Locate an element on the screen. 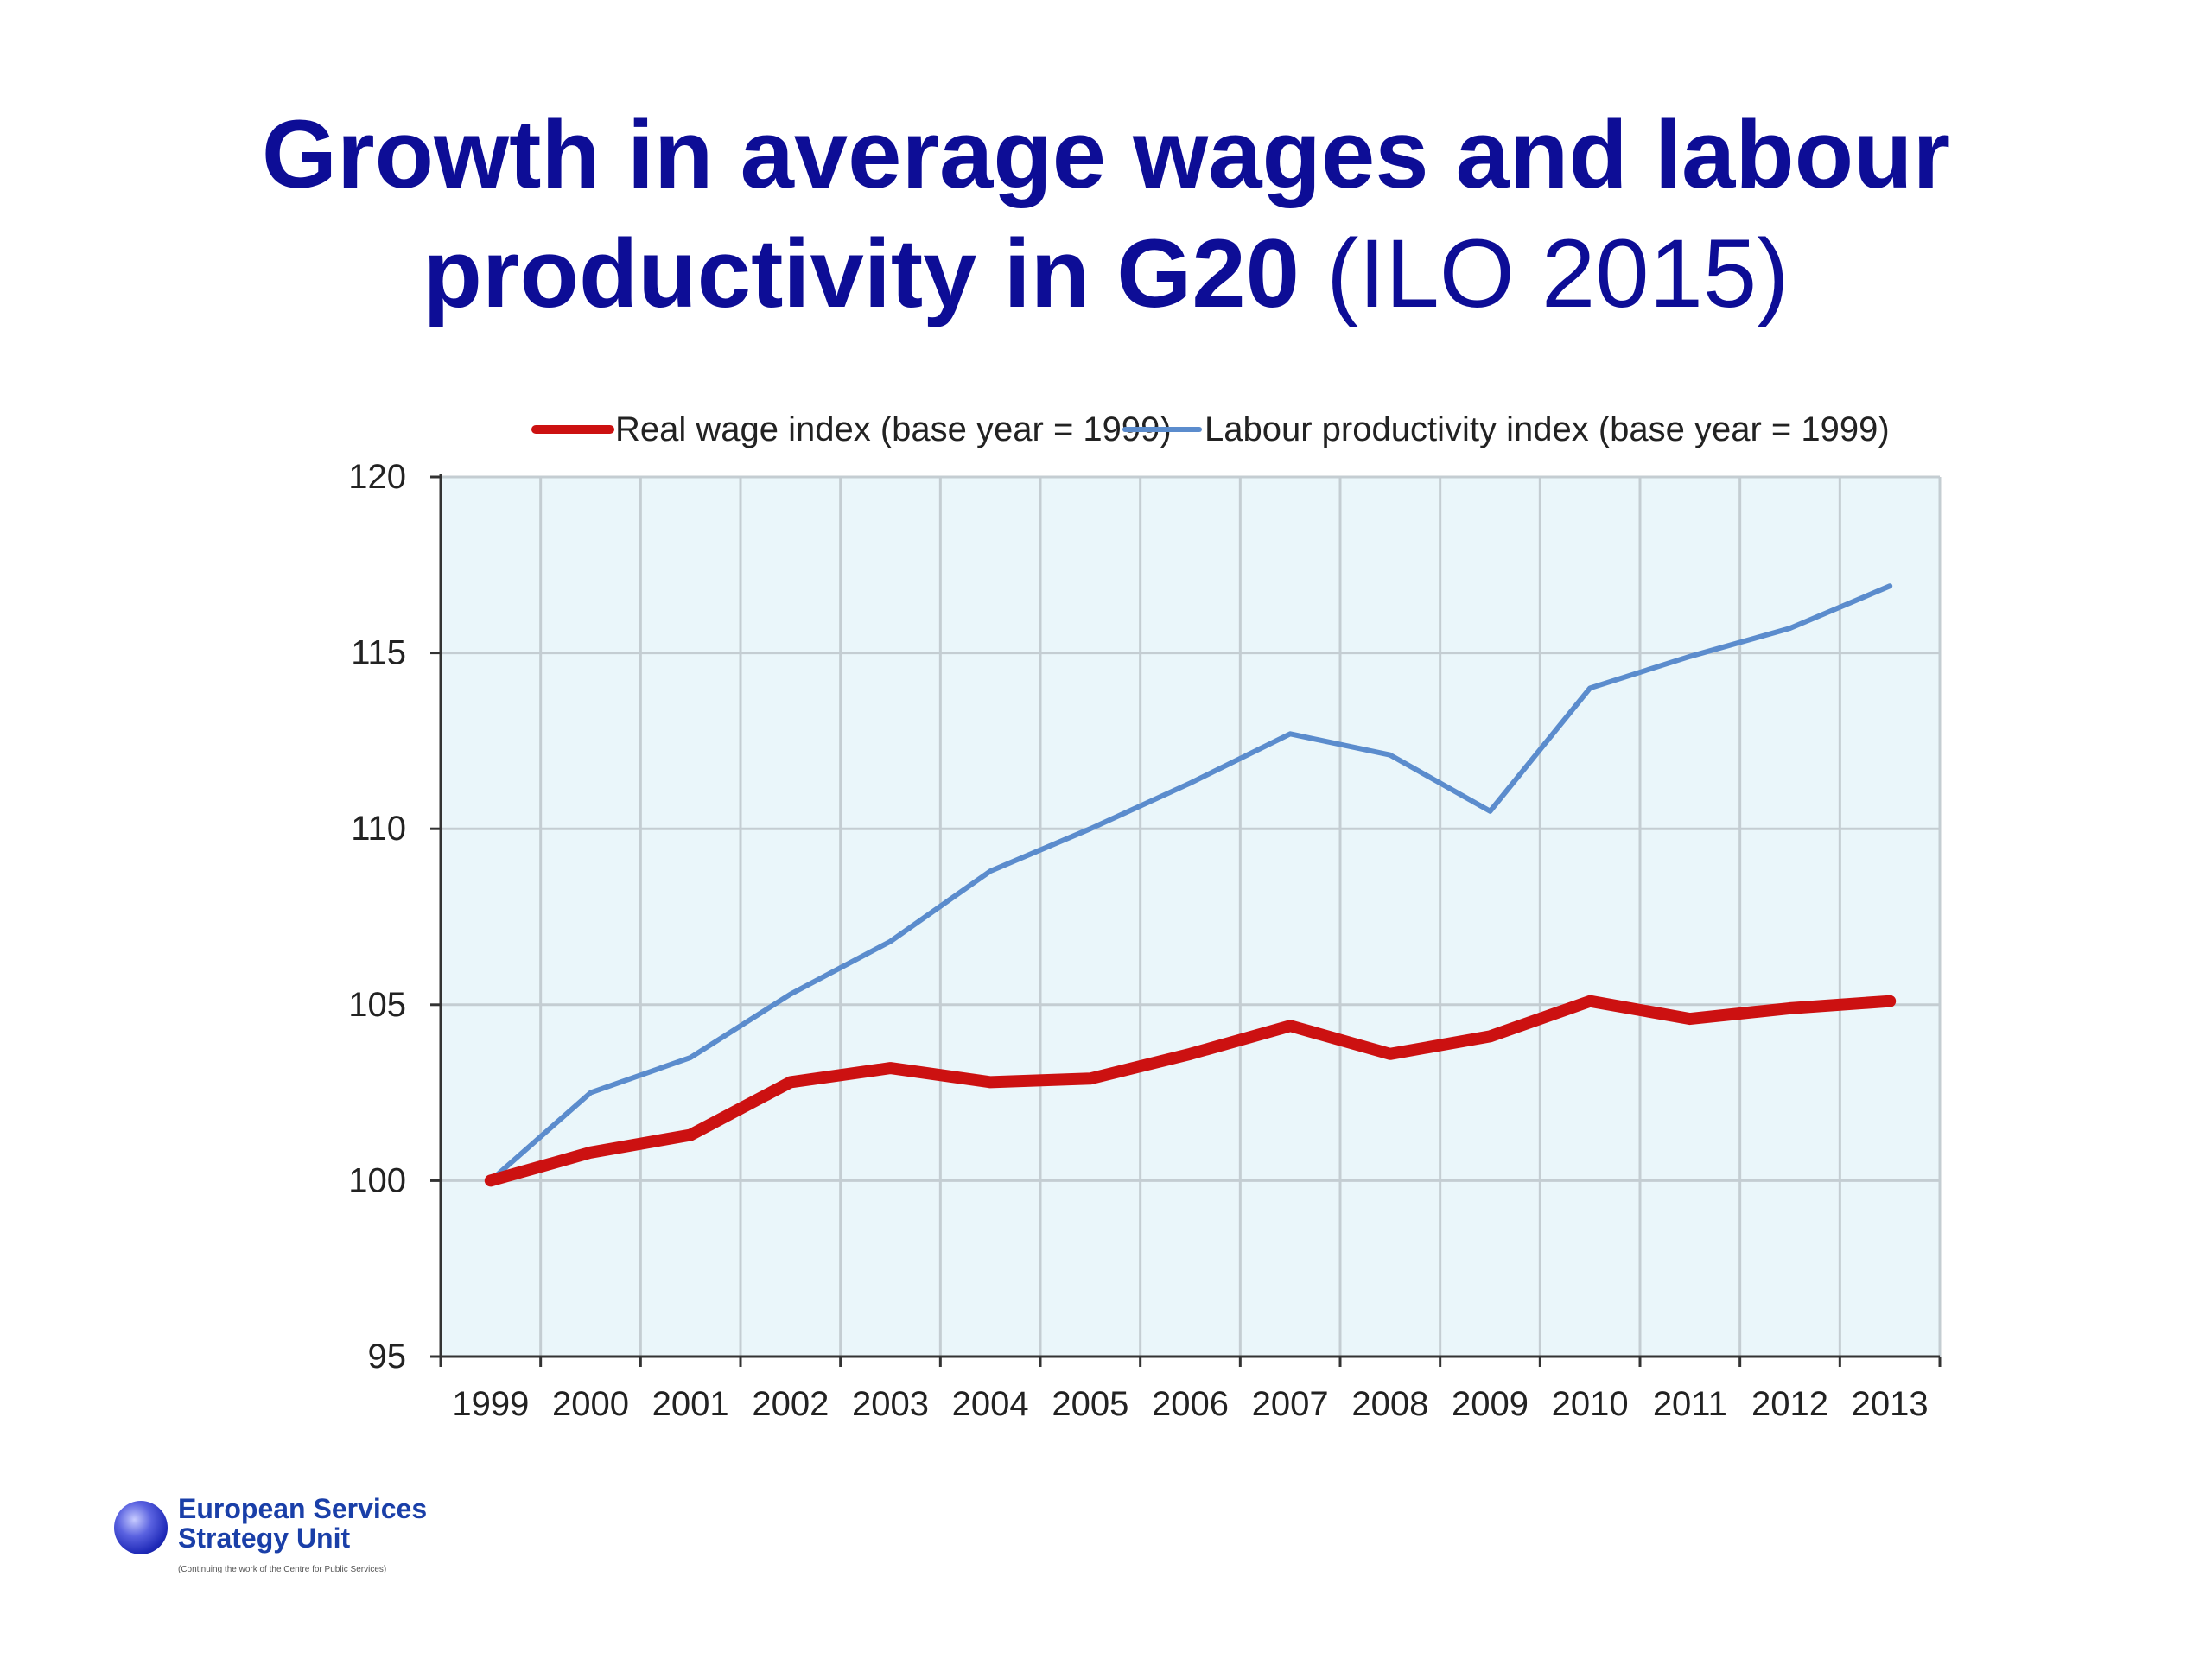 The image size is (2212, 1659). y-tick-label: 120 is located at coordinates (377, 477).